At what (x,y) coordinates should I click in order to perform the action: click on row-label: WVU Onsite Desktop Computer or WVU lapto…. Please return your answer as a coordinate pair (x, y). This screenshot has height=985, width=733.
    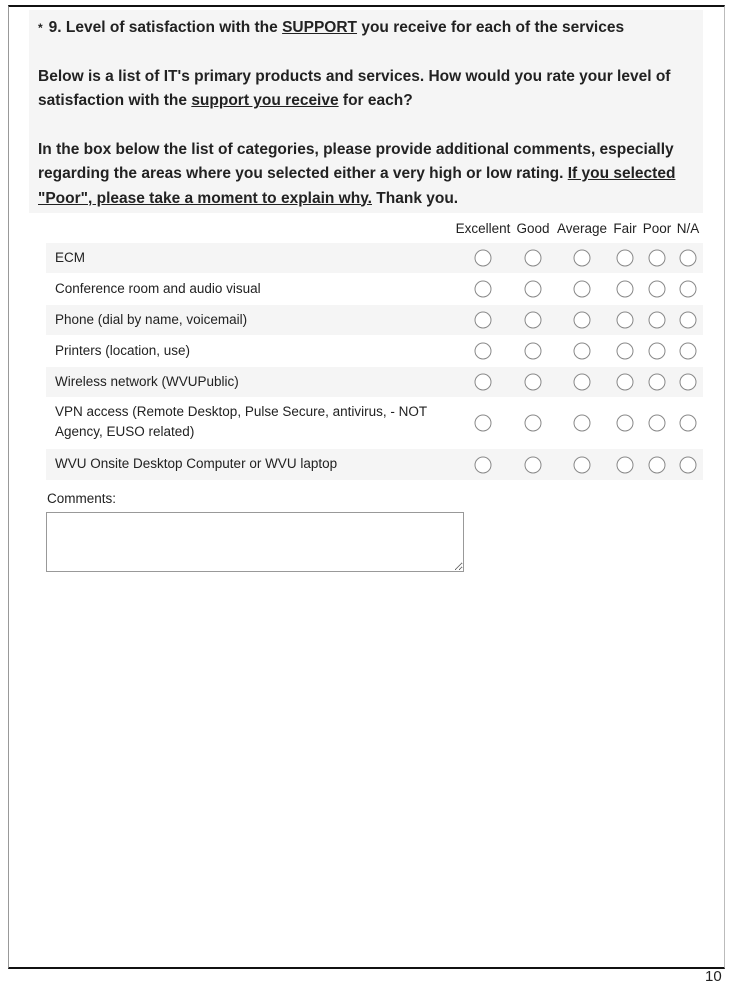
    Looking at the image, I should click on (196, 463).